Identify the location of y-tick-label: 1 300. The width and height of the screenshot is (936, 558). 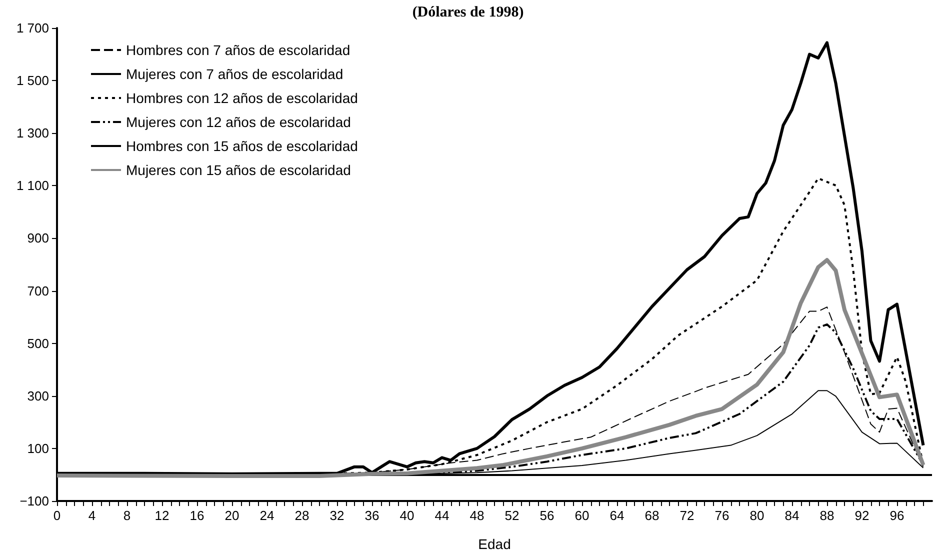
(32, 133).